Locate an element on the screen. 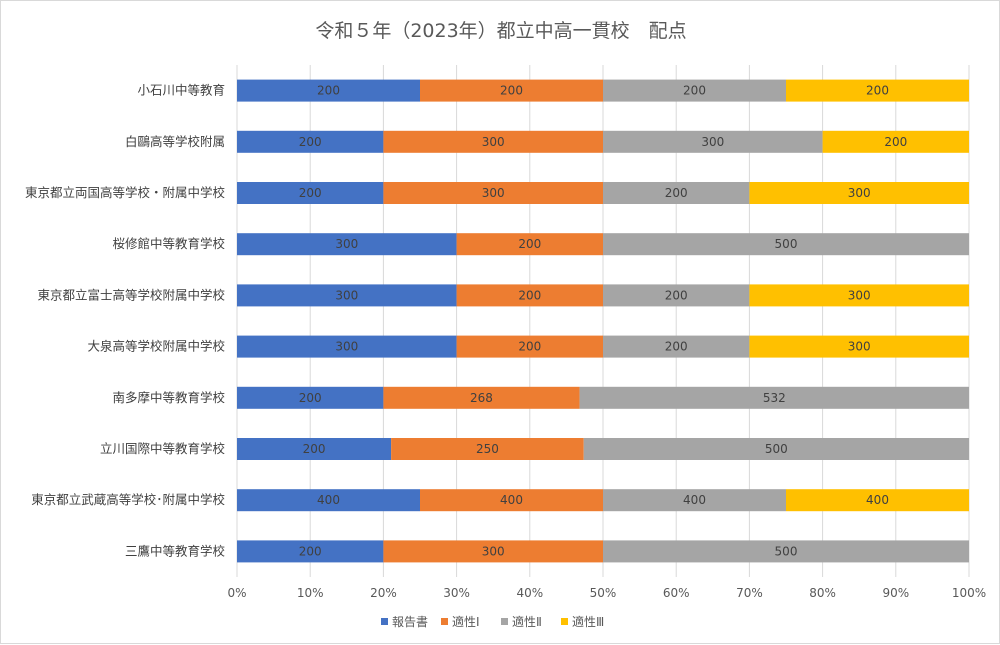 This screenshot has height=645, width=1000. x-tick-label: 100% is located at coordinates (969, 593).